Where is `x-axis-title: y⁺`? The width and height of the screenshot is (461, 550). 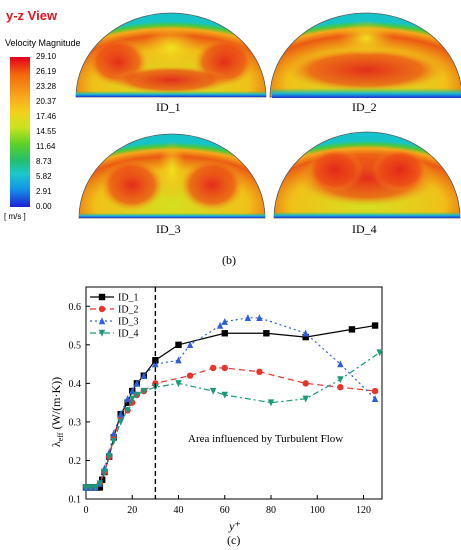 x-axis-title: y⁺ is located at coordinates (234, 526).